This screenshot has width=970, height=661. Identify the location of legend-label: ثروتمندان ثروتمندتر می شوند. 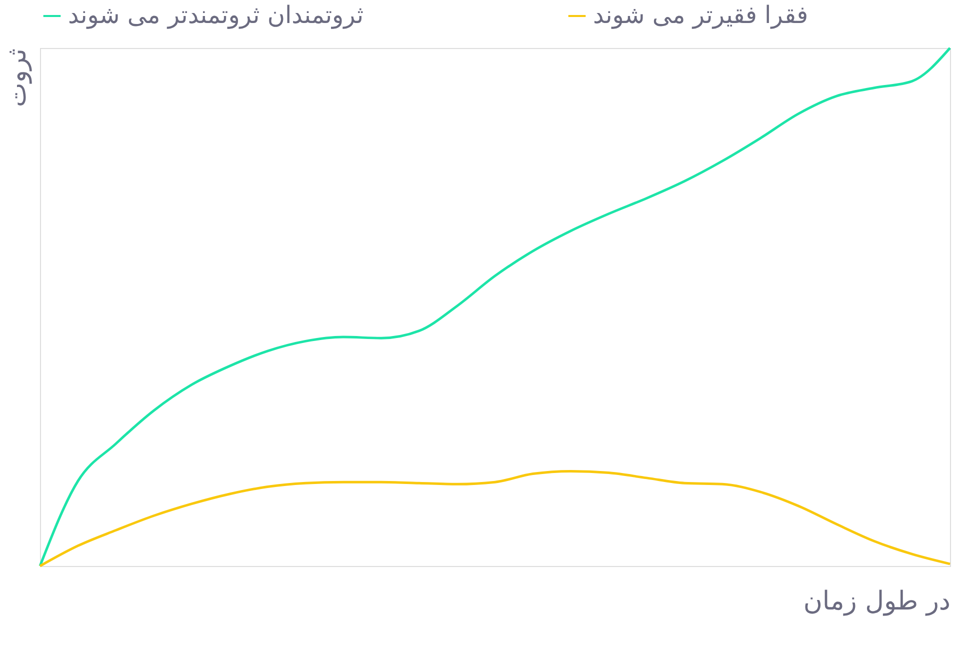
(216, 15).